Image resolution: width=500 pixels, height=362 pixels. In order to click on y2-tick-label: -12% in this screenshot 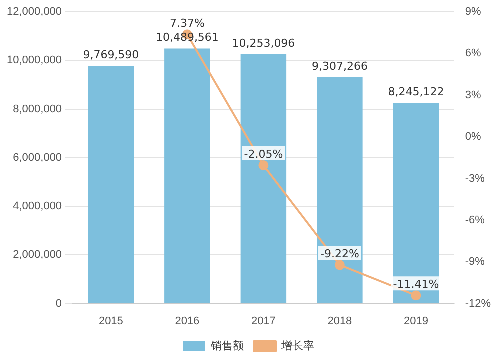, I will do `click(478, 304)`.